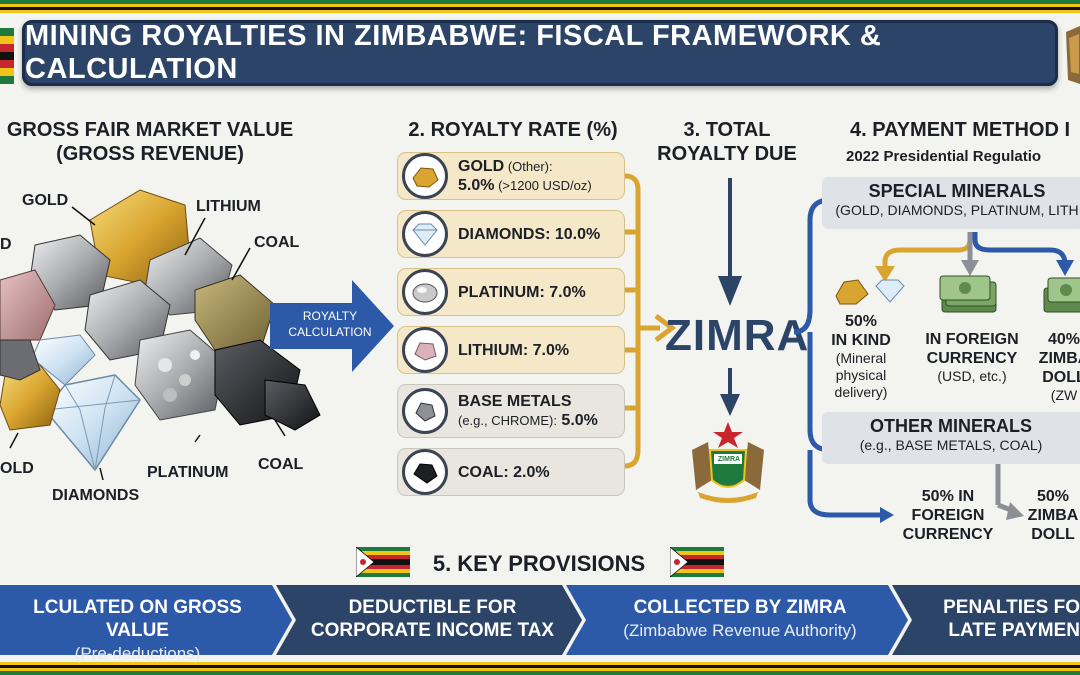 The width and height of the screenshot is (1080, 675). Describe the element at coordinates (235, 312) in the screenshot. I see `coal-rock-top` at that location.